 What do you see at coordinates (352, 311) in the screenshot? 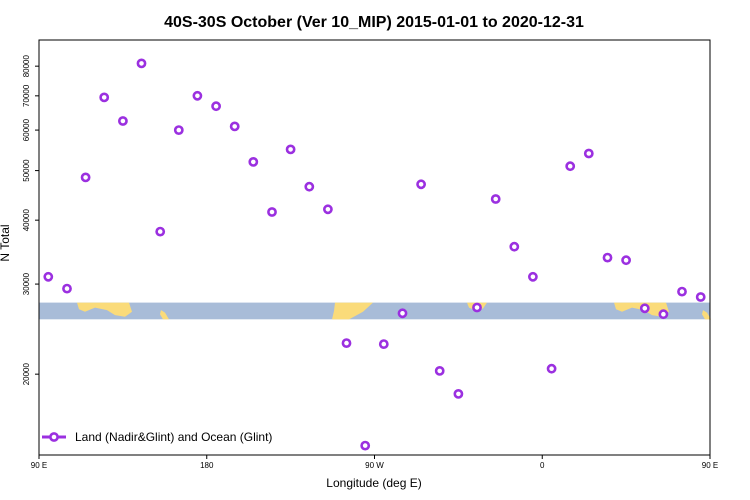
I see `land-south-america` at bounding box center [352, 311].